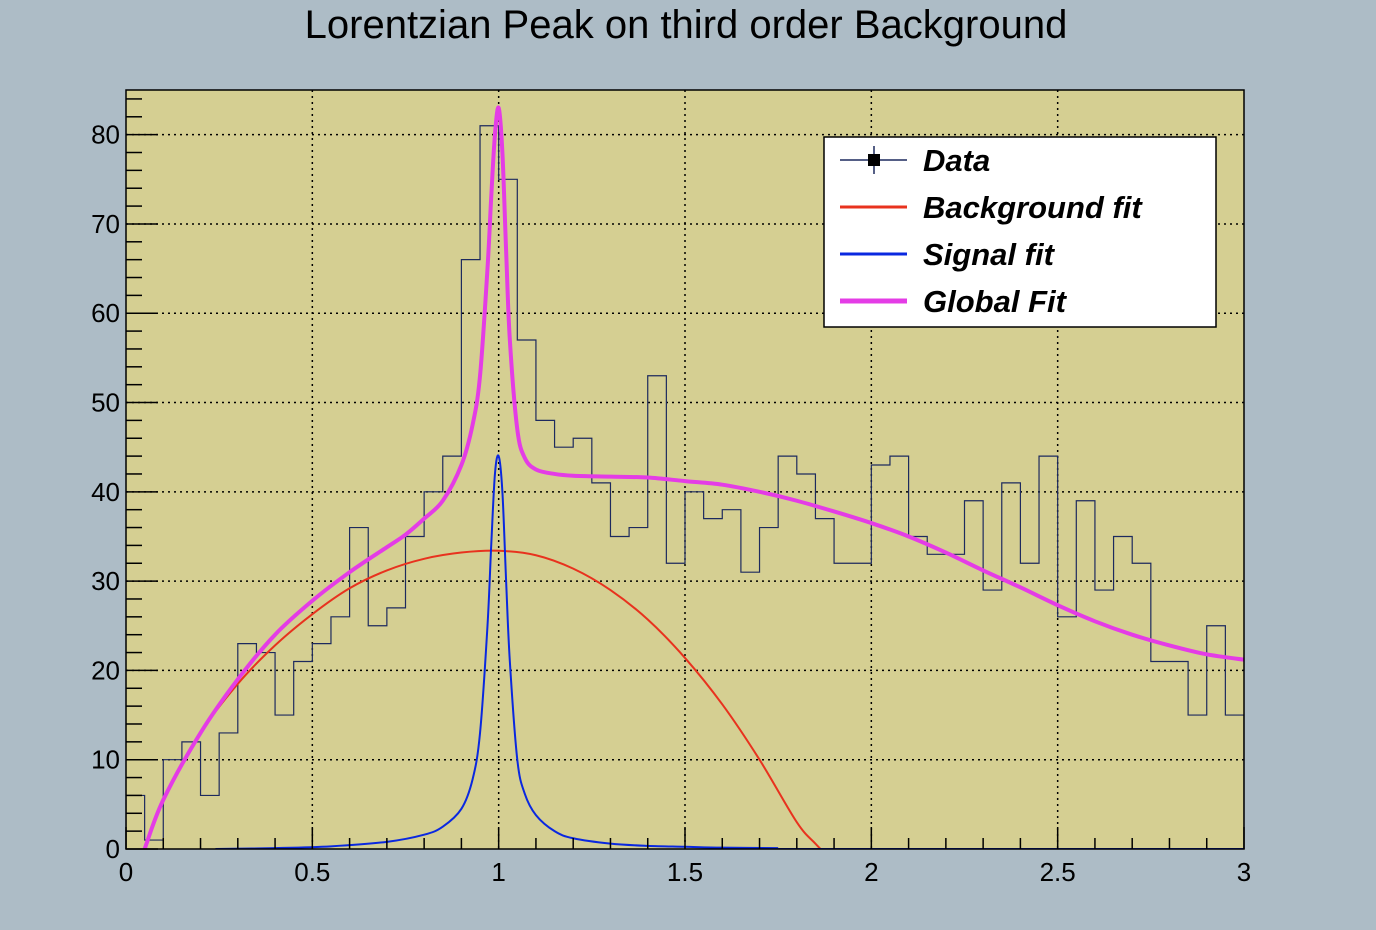 The width and height of the screenshot is (1376, 930). What do you see at coordinates (105, 403) in the screenshot?
I see `y-tick-label: 50` at bounding box center [105, 403].